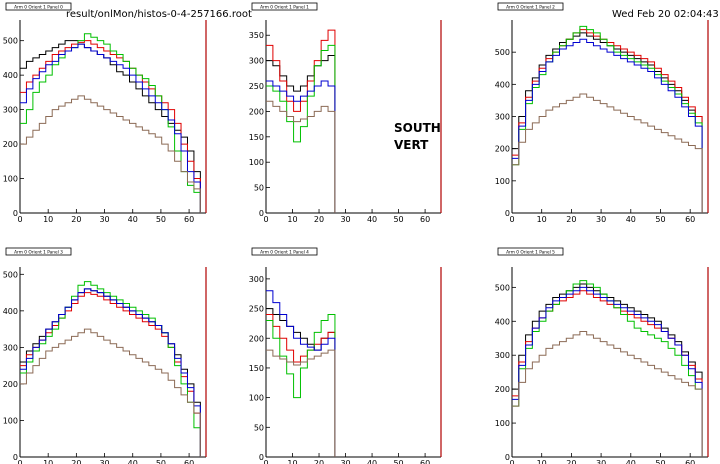 The width and height of the screenshot is (720, 464). Describe the element at coordinates (259, 427) in the screenshot. I see `panel-4-ytick-label: 50` at that location.